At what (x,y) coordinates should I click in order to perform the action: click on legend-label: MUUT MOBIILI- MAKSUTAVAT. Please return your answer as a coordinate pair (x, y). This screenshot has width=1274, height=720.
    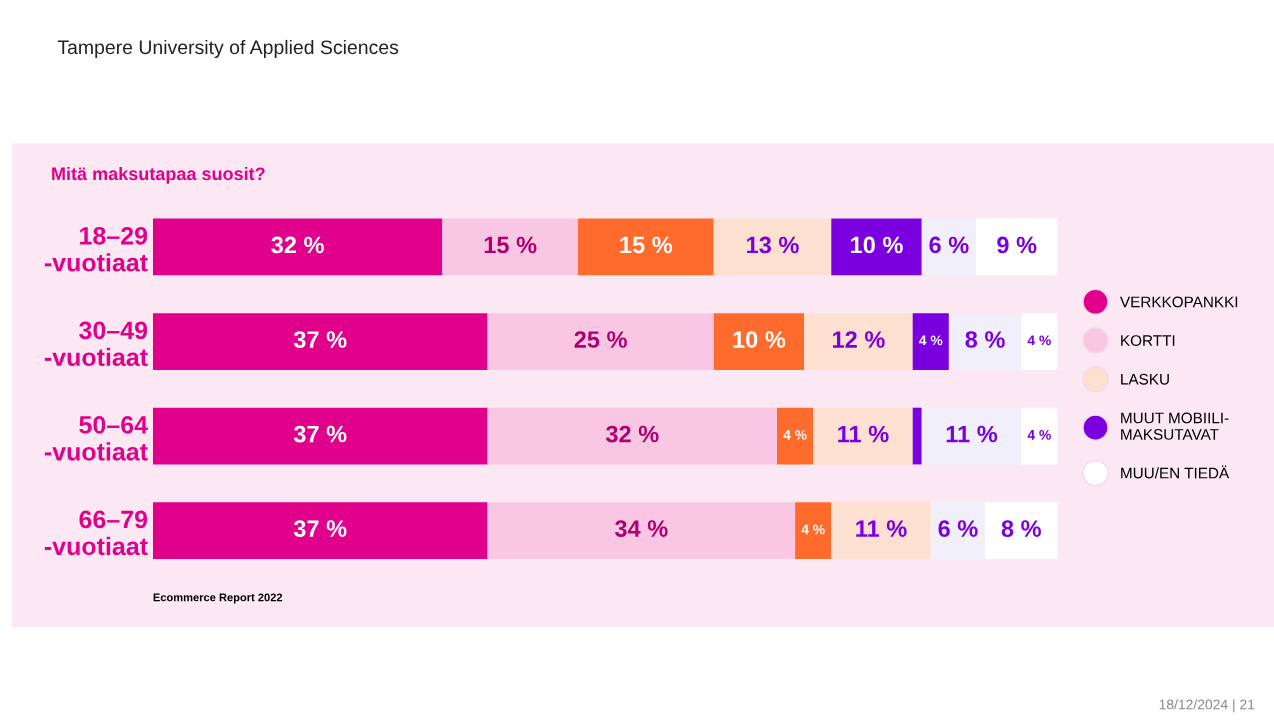
    Looking at the image, I should click on (1175, 426).